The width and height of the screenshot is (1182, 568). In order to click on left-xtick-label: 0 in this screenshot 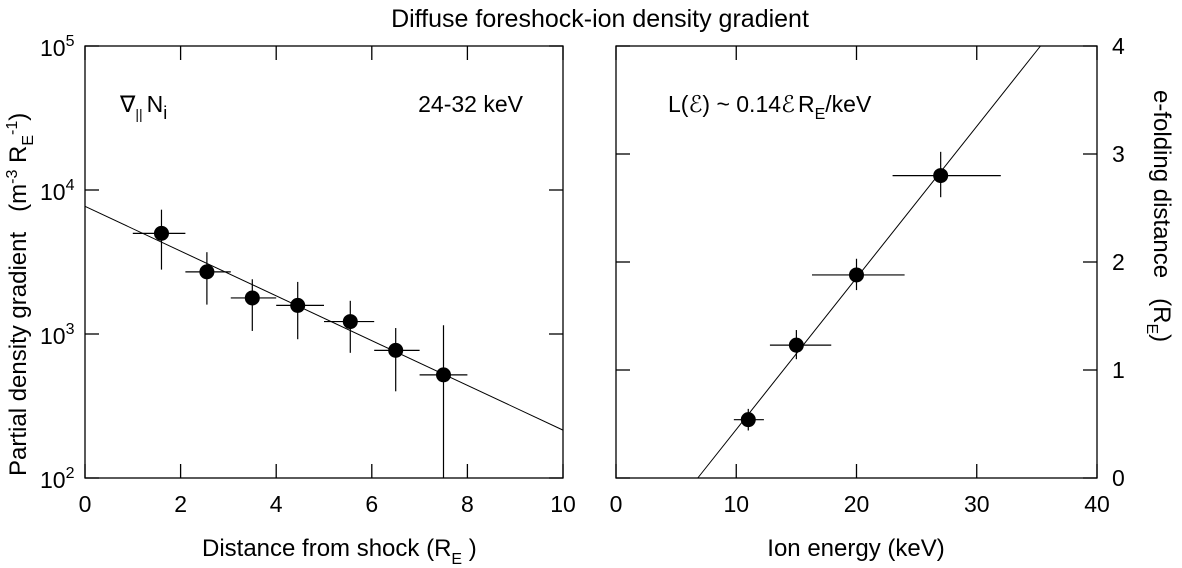, I will do `click(85, 504)`.